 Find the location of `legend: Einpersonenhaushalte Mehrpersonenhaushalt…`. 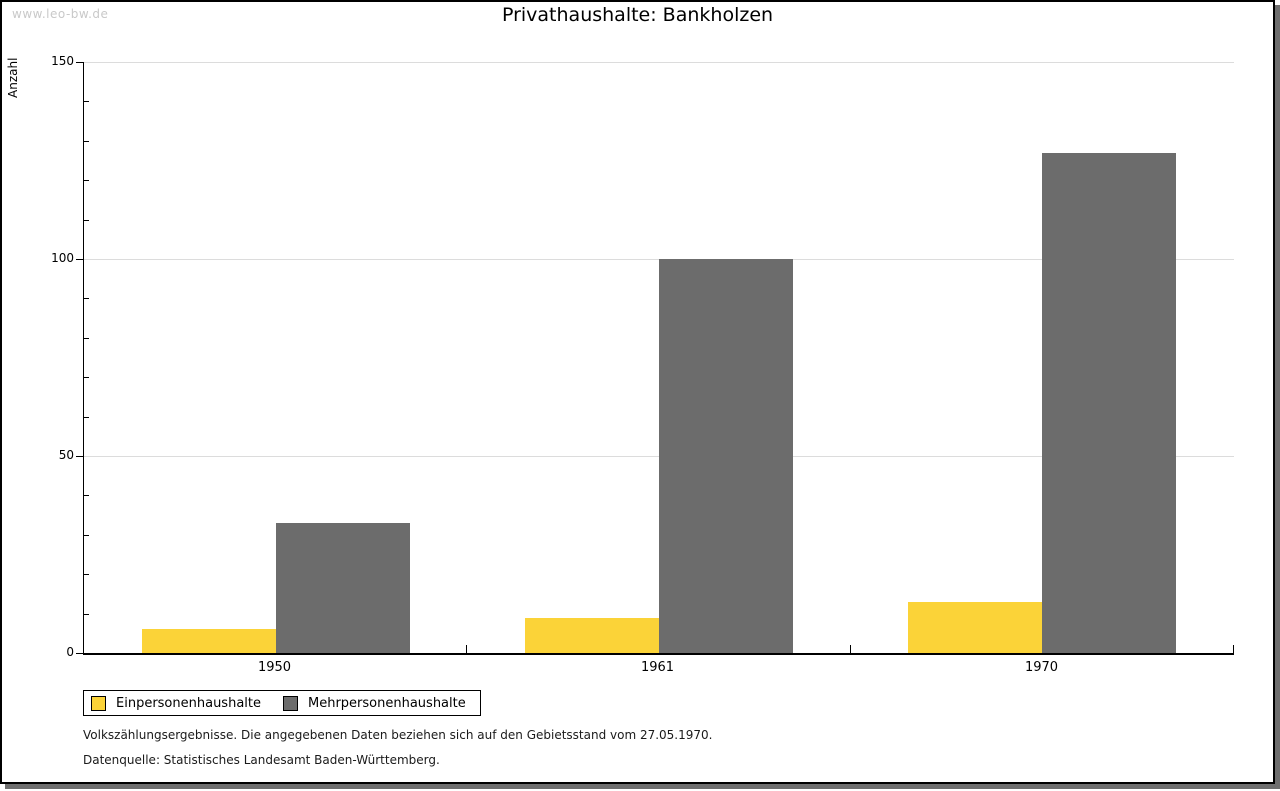

legend: Einpersonenhaushalte Mehrpersonenhaushalt… is located at coordinates (282, 703).